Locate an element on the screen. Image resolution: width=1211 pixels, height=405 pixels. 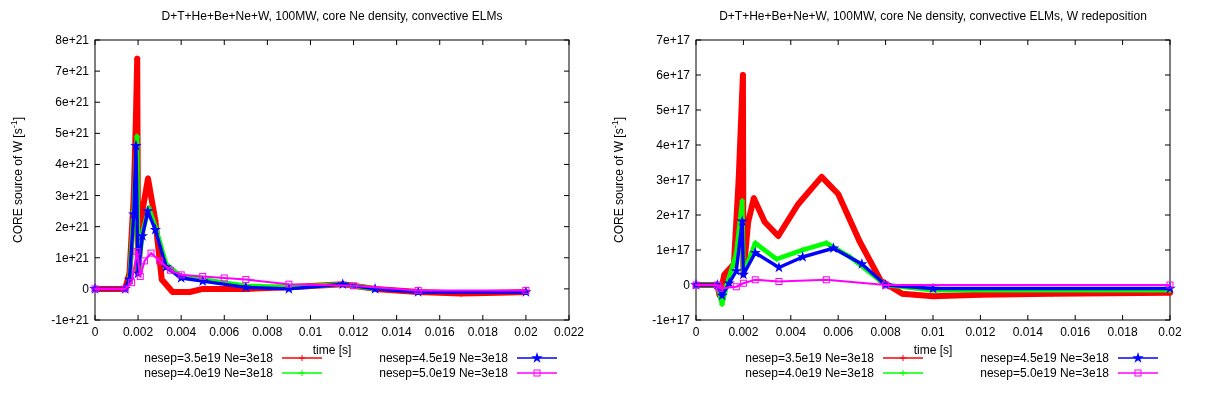
y-tick-label: 6e+21 is located at coordinates (72, 102).